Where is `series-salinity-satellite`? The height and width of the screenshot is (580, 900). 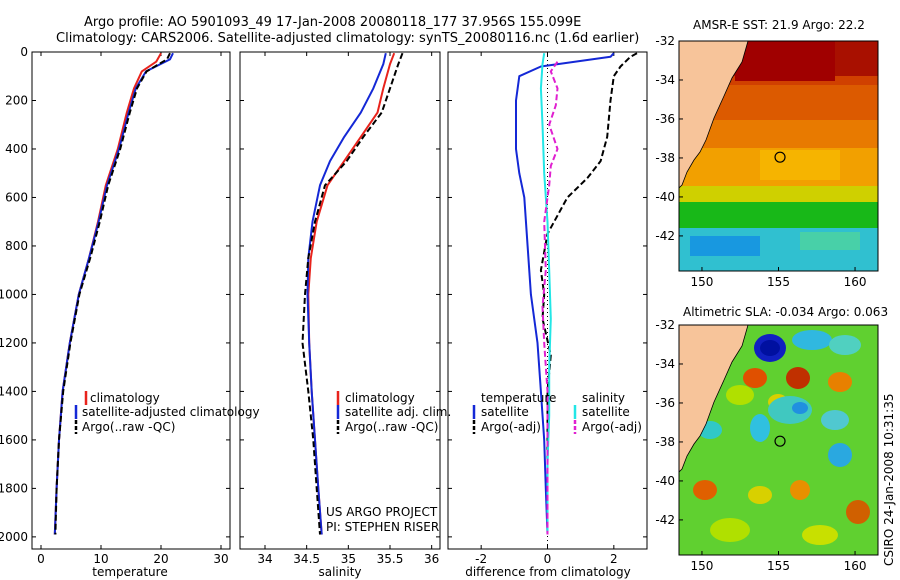
series-salinity-satellite is located at coordinates (545, 294).